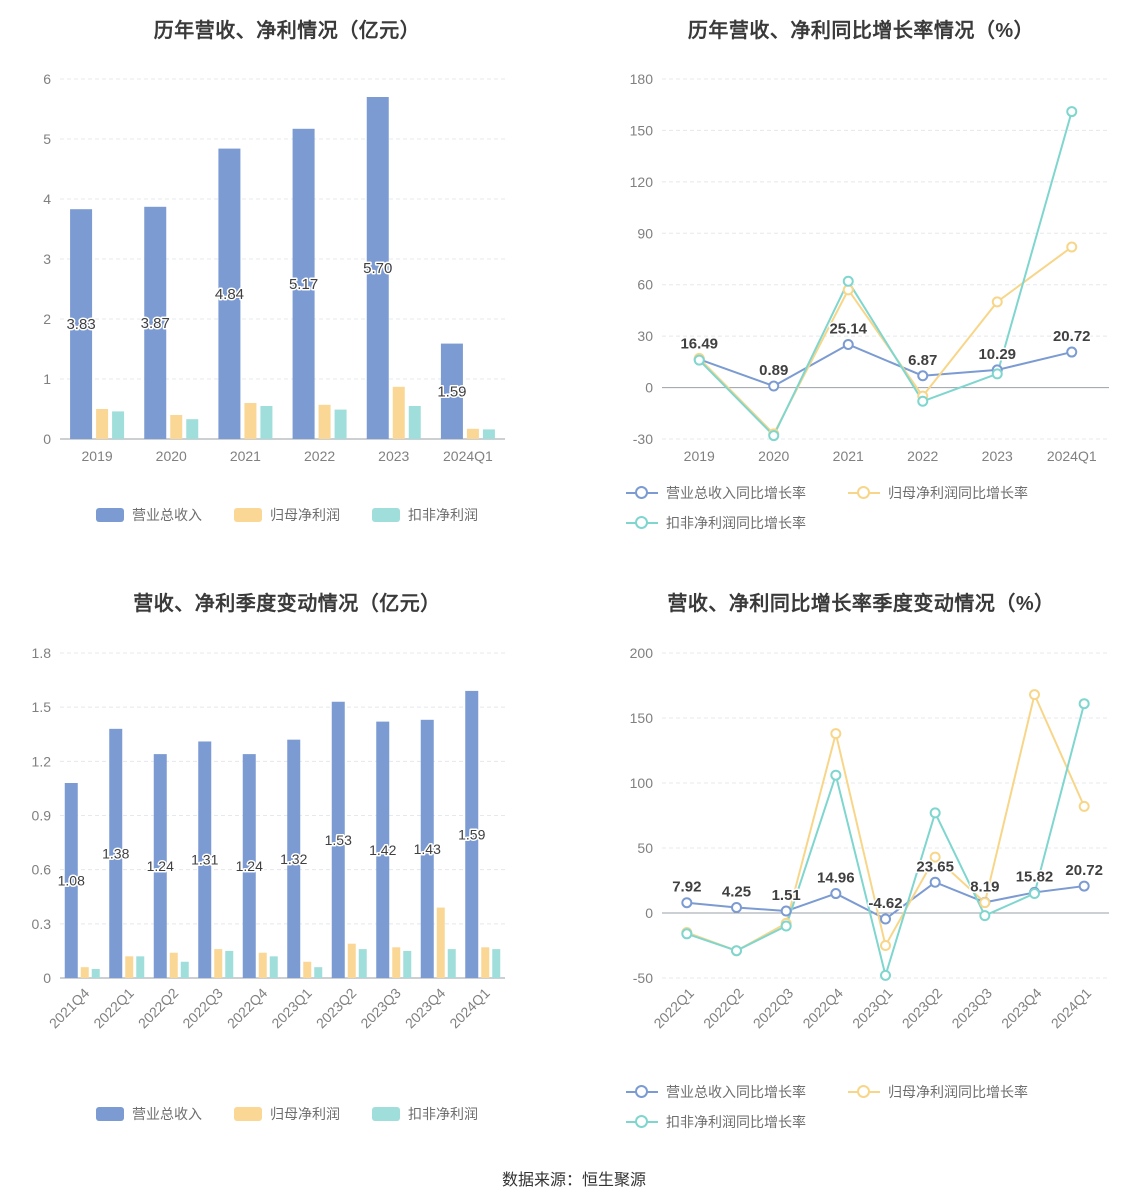 The image size is (1148, 1202). What do you see at coordinates (443, 1114) in the screenshot?
I see `legend-label: 扣非净利润` at bounding box center [443, 1114].